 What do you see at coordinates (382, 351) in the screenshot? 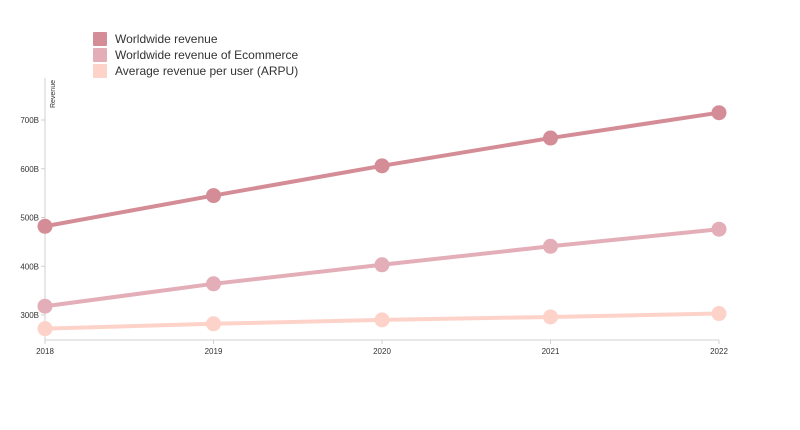
I see `x-tick-label: 2020` at bounding box center [382, 351].